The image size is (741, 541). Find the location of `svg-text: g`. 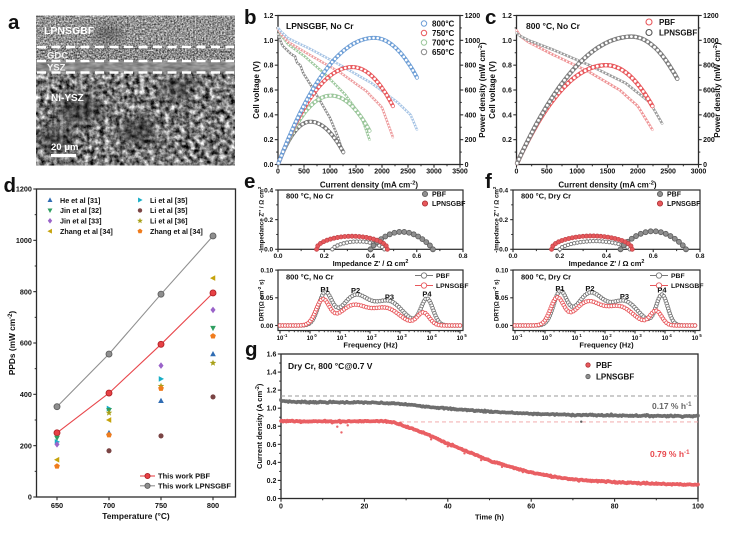

svg-text: g is located at coordinates (251, 349).